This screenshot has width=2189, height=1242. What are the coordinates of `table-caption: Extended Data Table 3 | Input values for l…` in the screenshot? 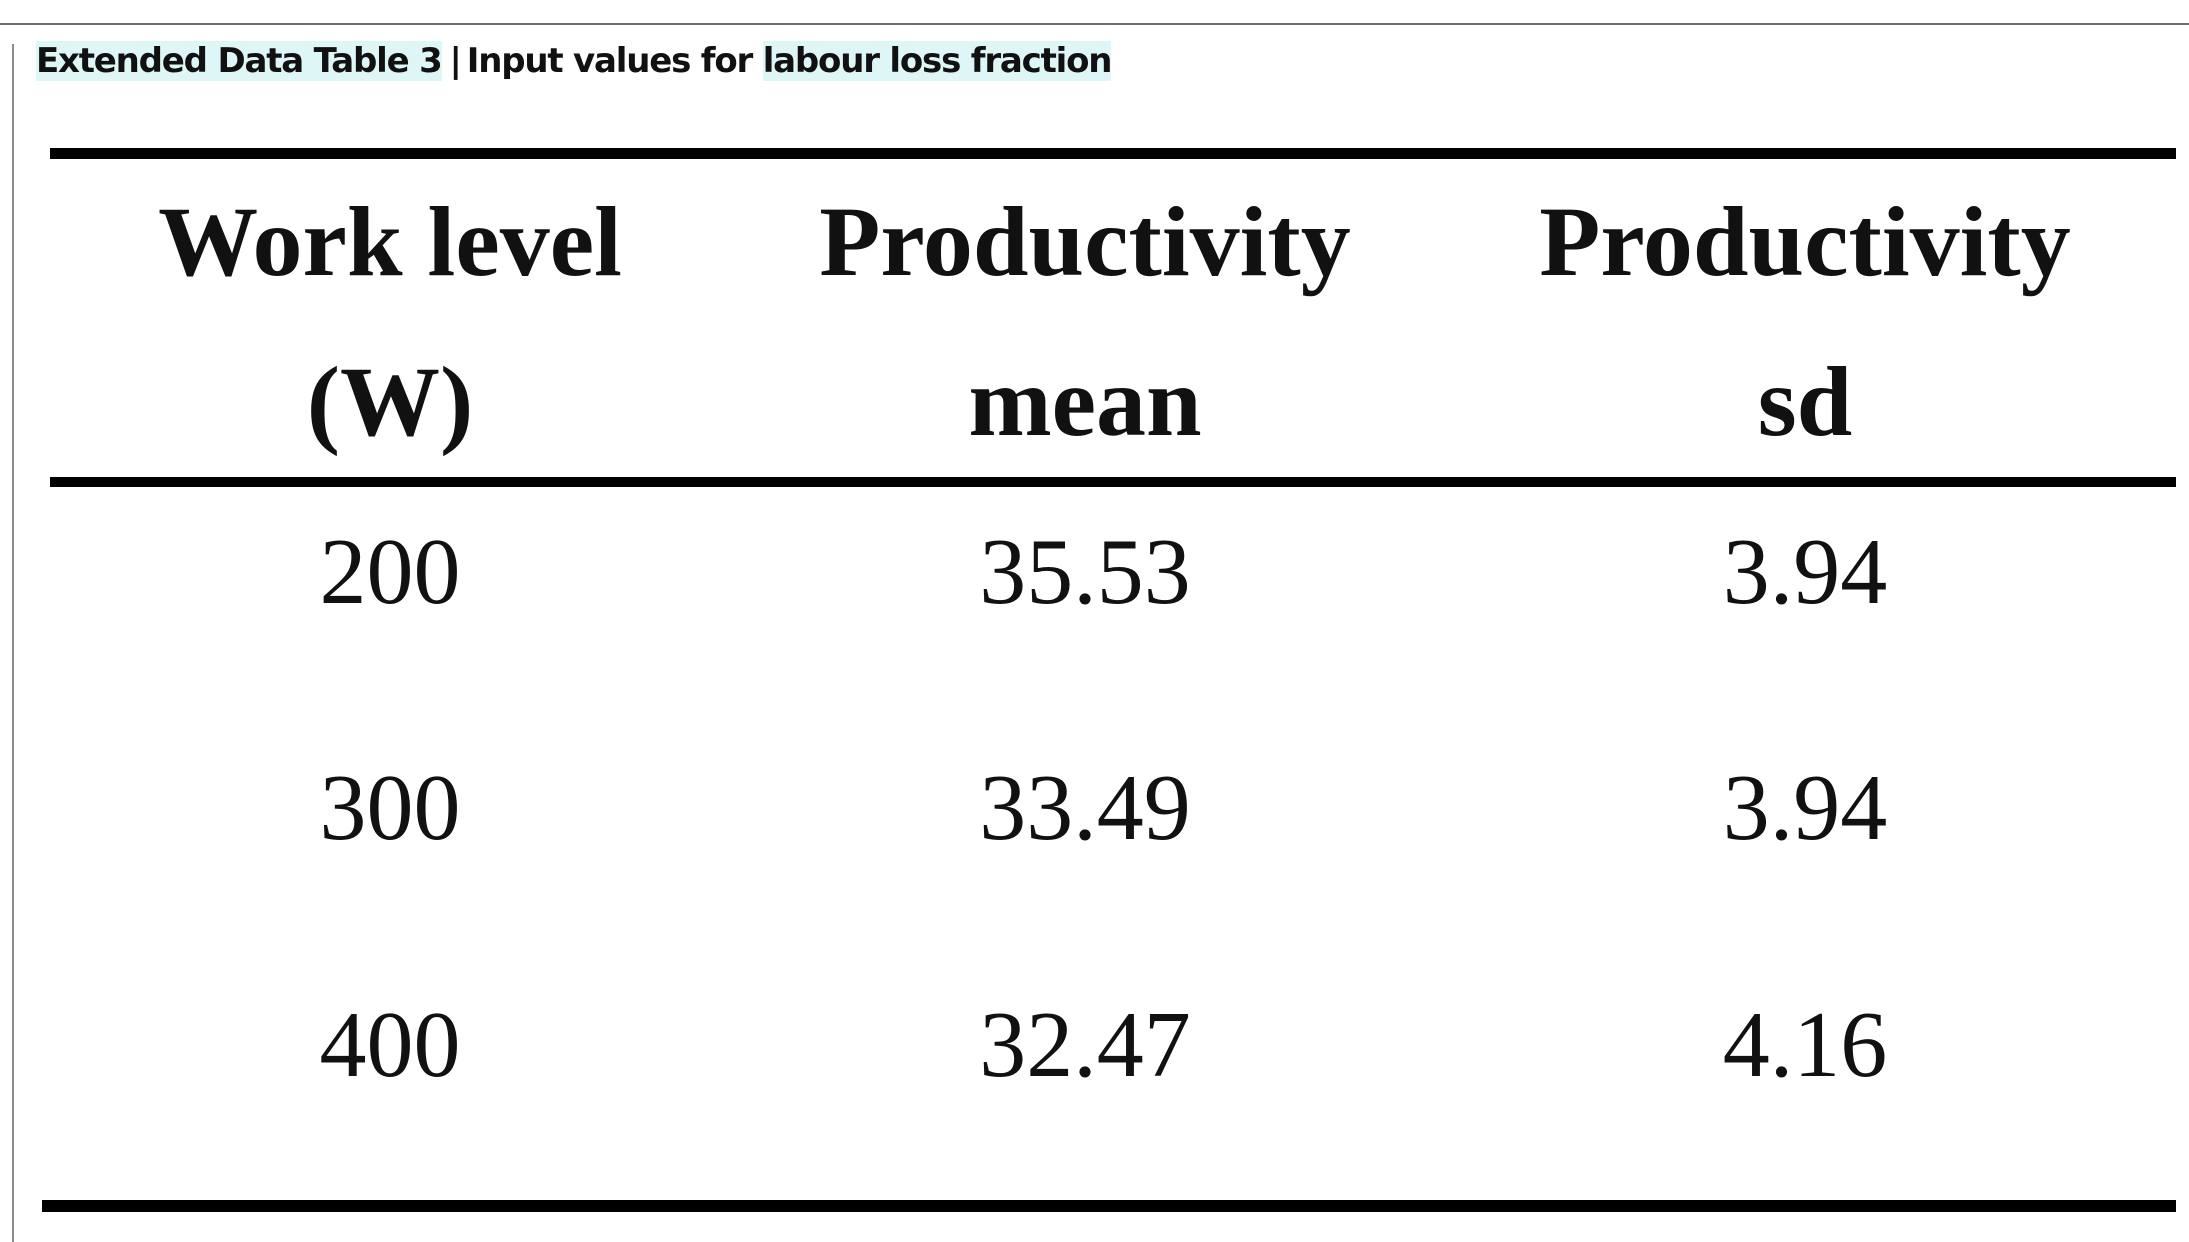 It's located at (574, 61).